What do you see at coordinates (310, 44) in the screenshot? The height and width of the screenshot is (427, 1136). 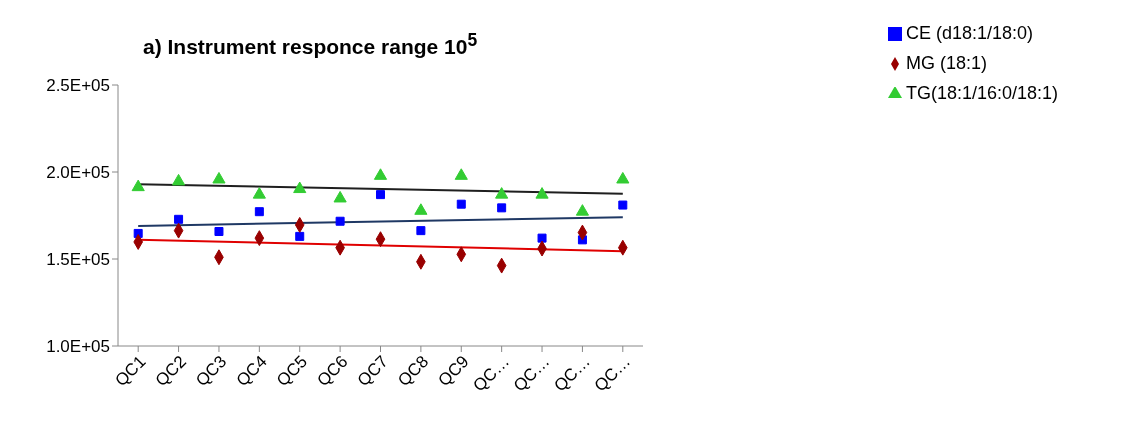 I see `chart-title: a) Instrument responce range 10$^{5}$` at bounding box center [310, 44].